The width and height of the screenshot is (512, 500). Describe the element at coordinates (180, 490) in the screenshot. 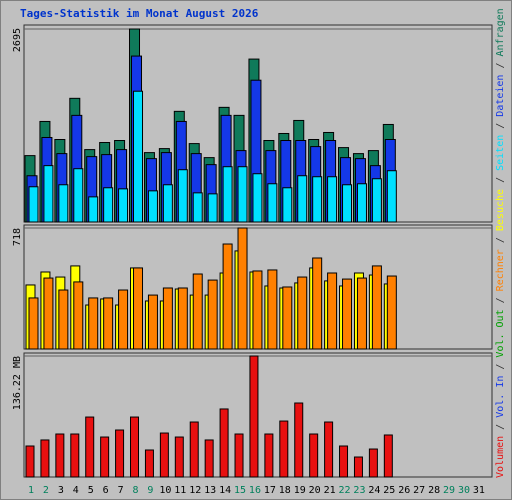

I see `x-tick-label: 11` at that location.